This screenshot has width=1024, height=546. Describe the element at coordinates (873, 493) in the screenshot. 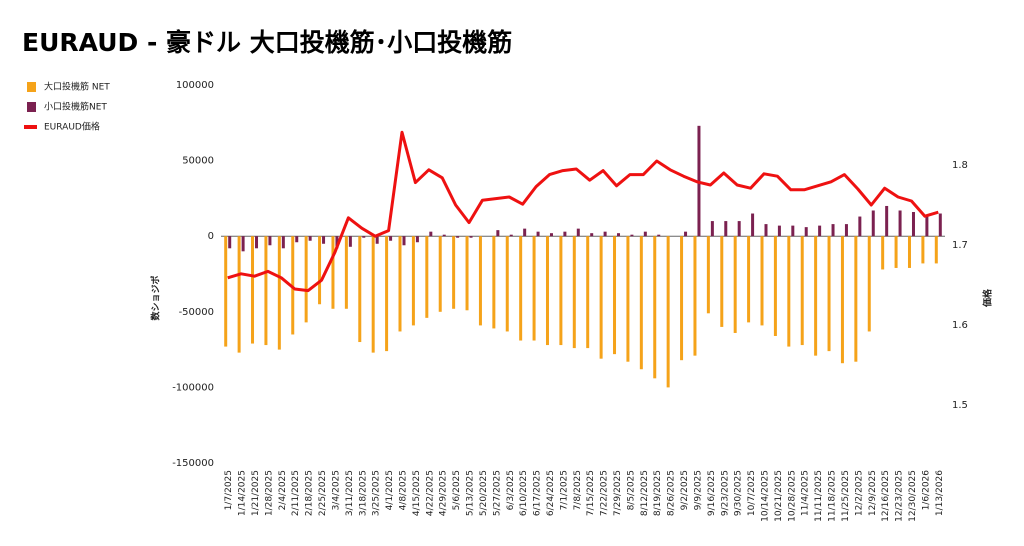

I see `x-tick-label: 12/9/2025` at that location.